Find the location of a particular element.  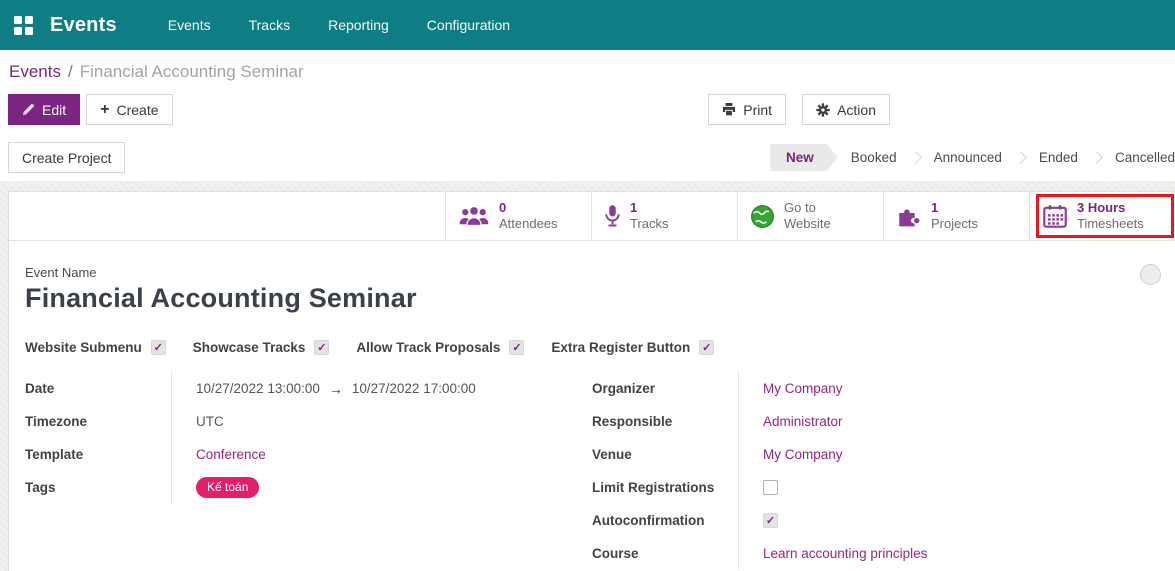

stat-label: Tracks is located at coordinates (649, 223).